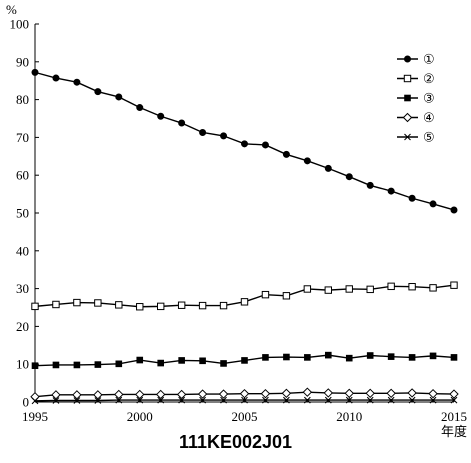 Image resolution: width=471 pixels, height=463 pixels. Describe the element at coordinates (416, 78) in the screenshot. I see `legend-entry-2: ②` at that location.